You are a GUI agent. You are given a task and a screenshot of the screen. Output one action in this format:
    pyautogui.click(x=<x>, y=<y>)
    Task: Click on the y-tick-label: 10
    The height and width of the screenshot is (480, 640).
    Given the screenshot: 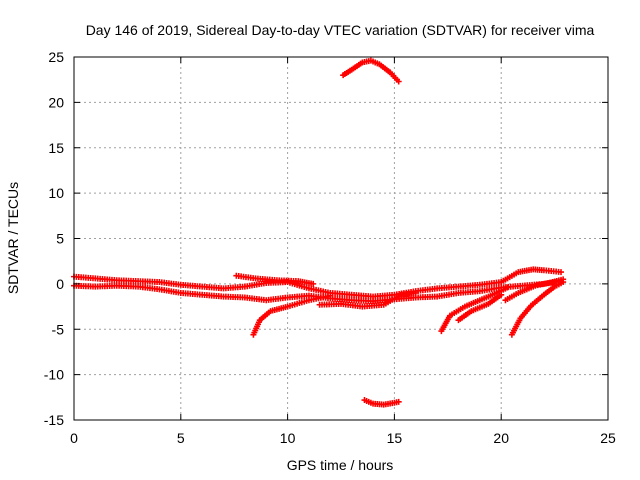 What is the action you would take?
    pyautogui.click(x=56, y=193)
    